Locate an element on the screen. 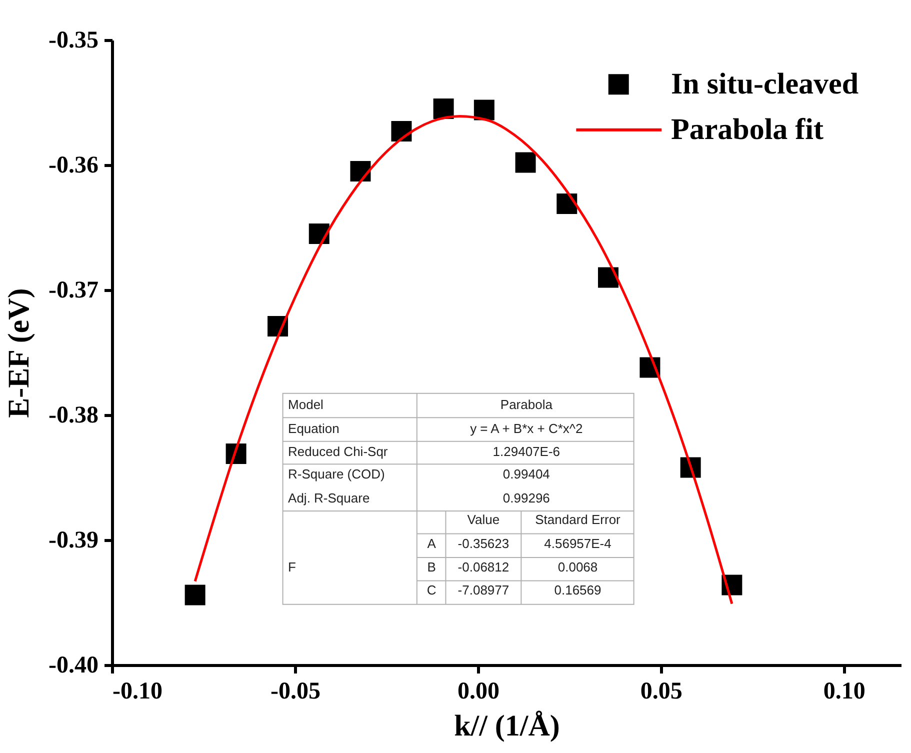  annotation: 0.99404 is located at coordinates (526, 474).